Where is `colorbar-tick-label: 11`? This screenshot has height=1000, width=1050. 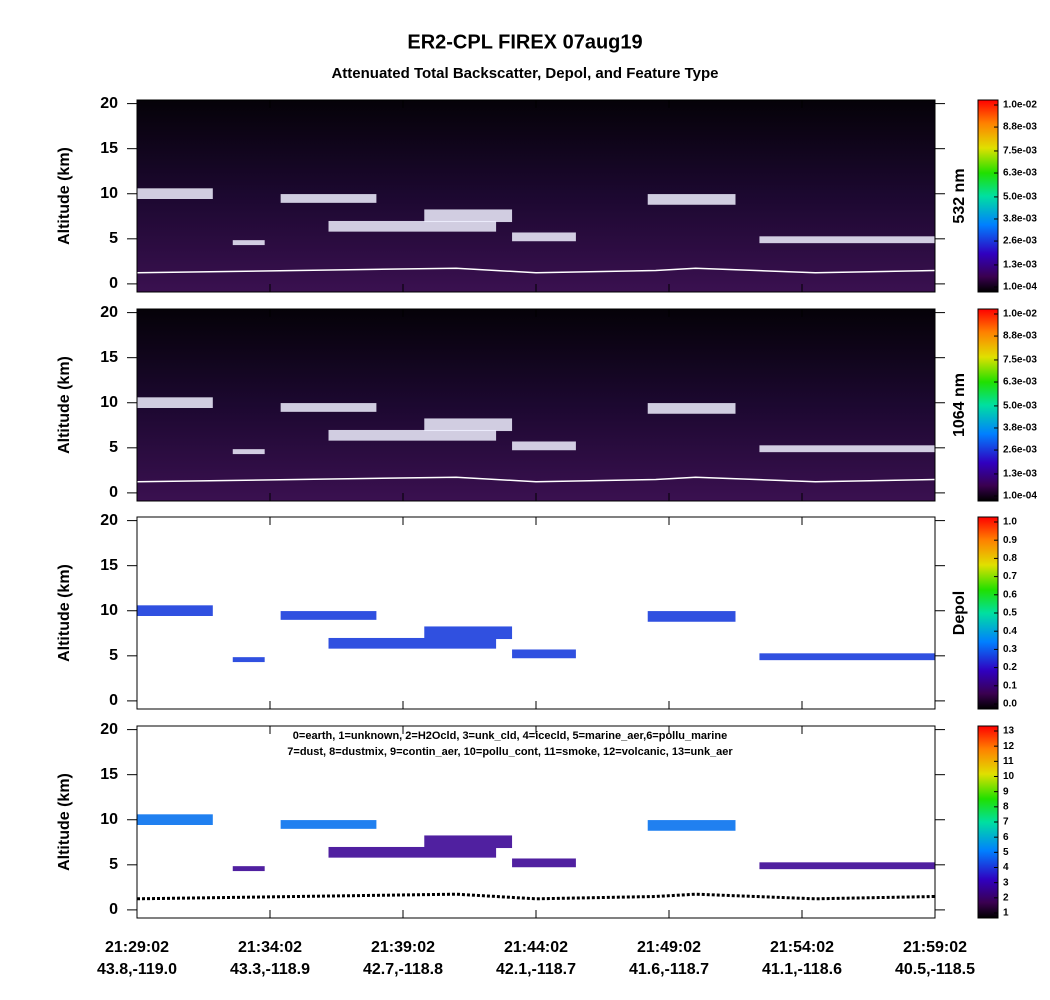
colorbar-tick-label: 11 is located at coordinates (1008, 761).